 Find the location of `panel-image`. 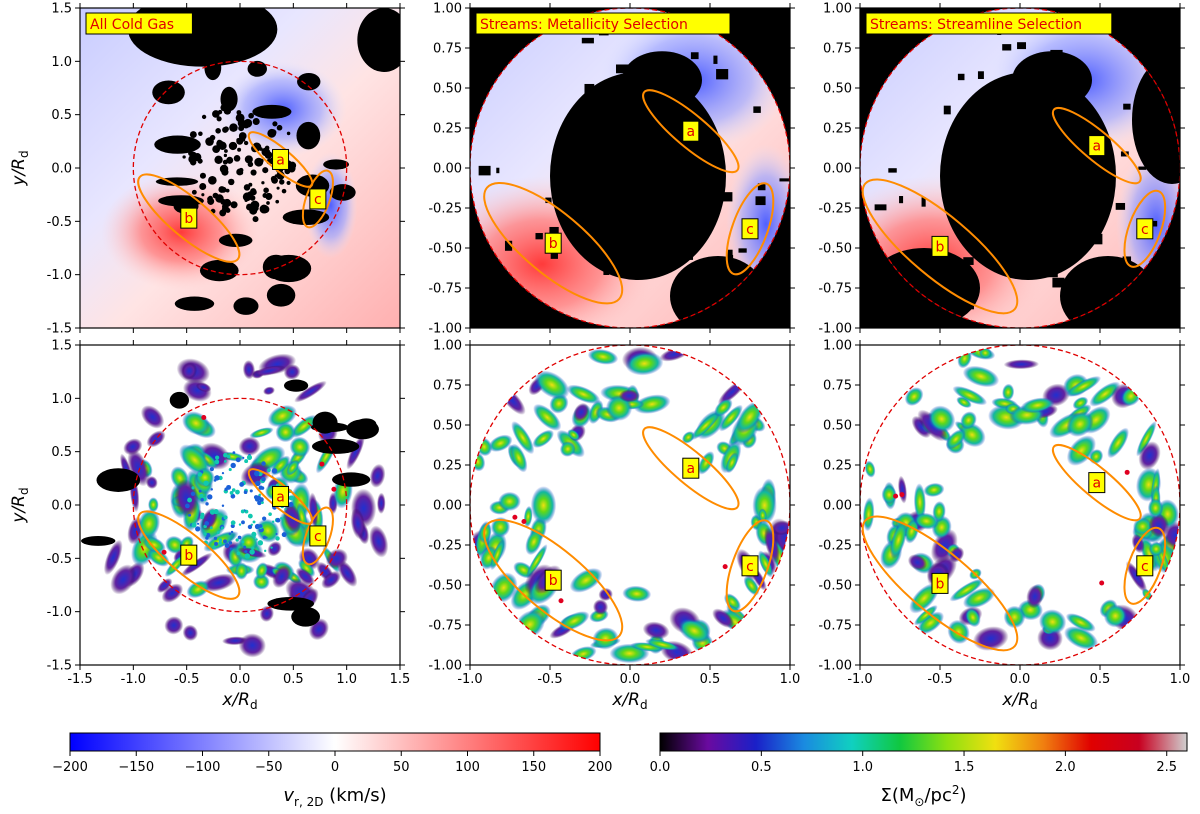

panel-image is located at coordinates (630, 505).